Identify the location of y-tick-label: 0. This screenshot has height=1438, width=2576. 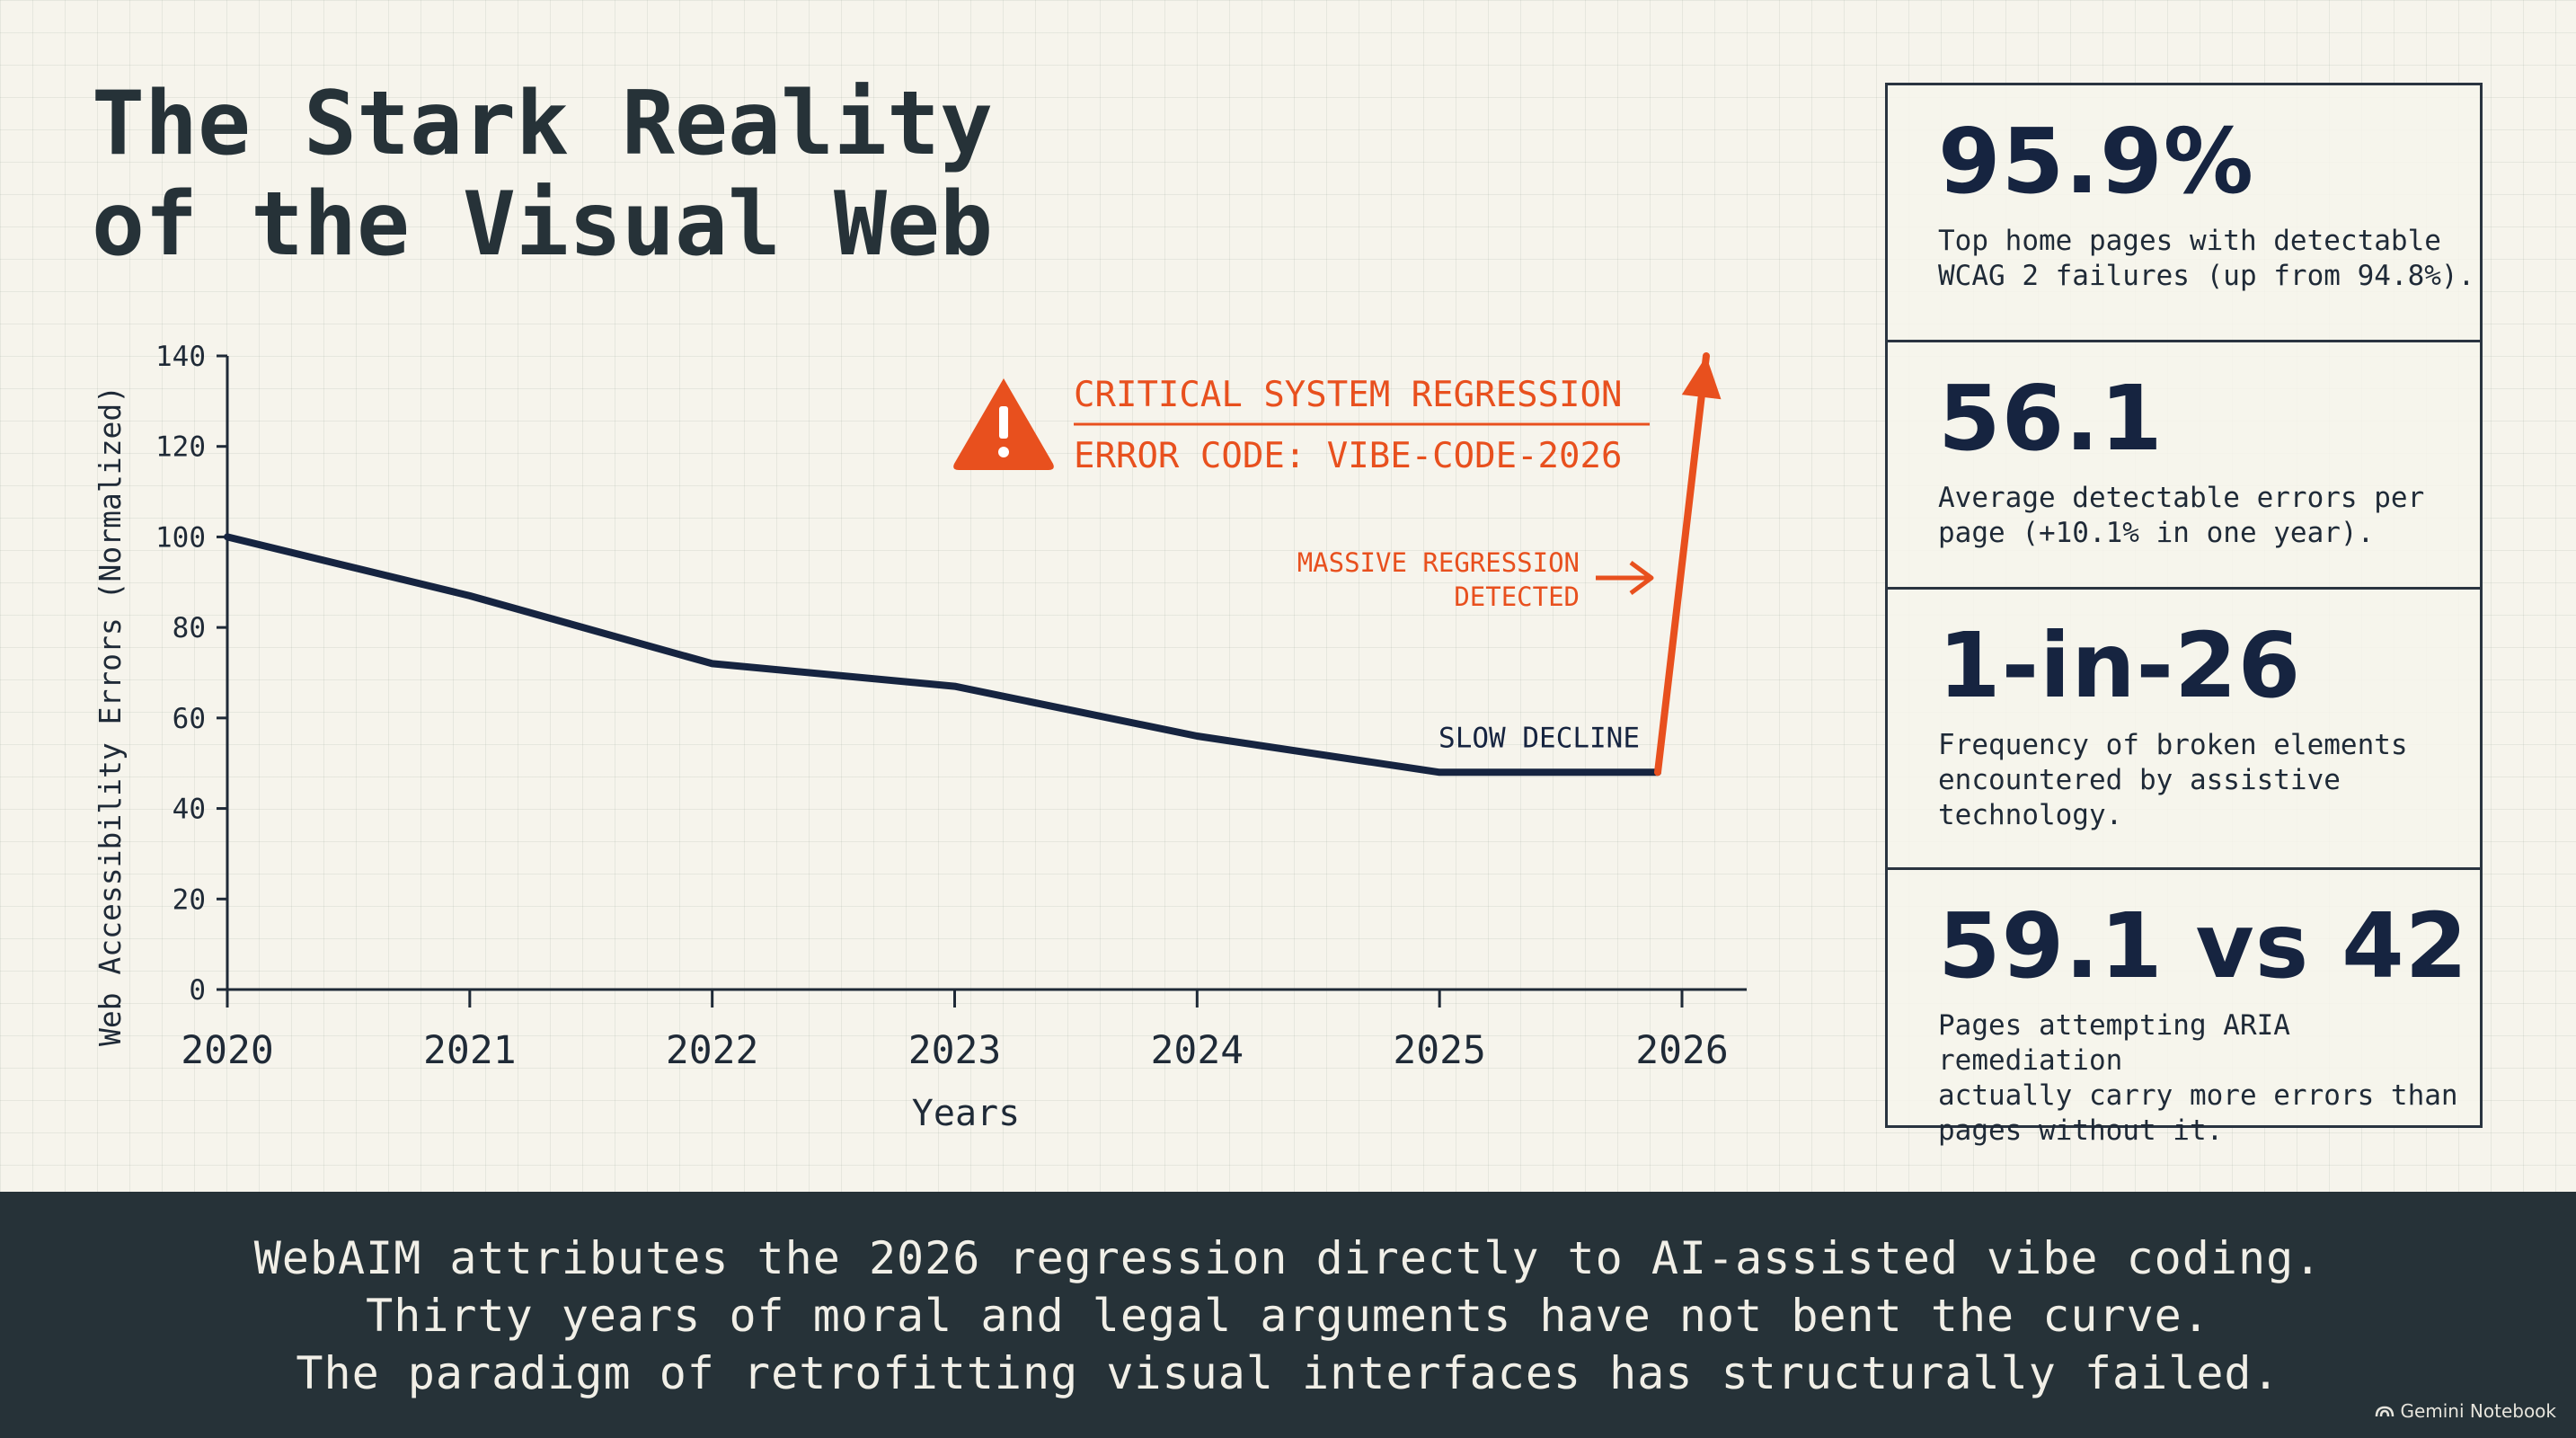
(197, 990).